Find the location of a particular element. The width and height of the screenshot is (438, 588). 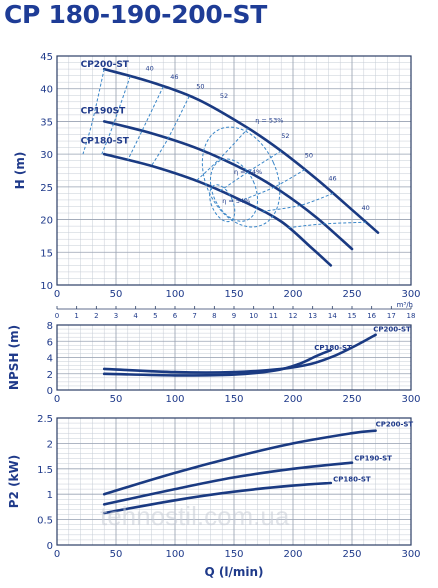

secondary-tick-label: 12 is located at coordinates (293, 316).